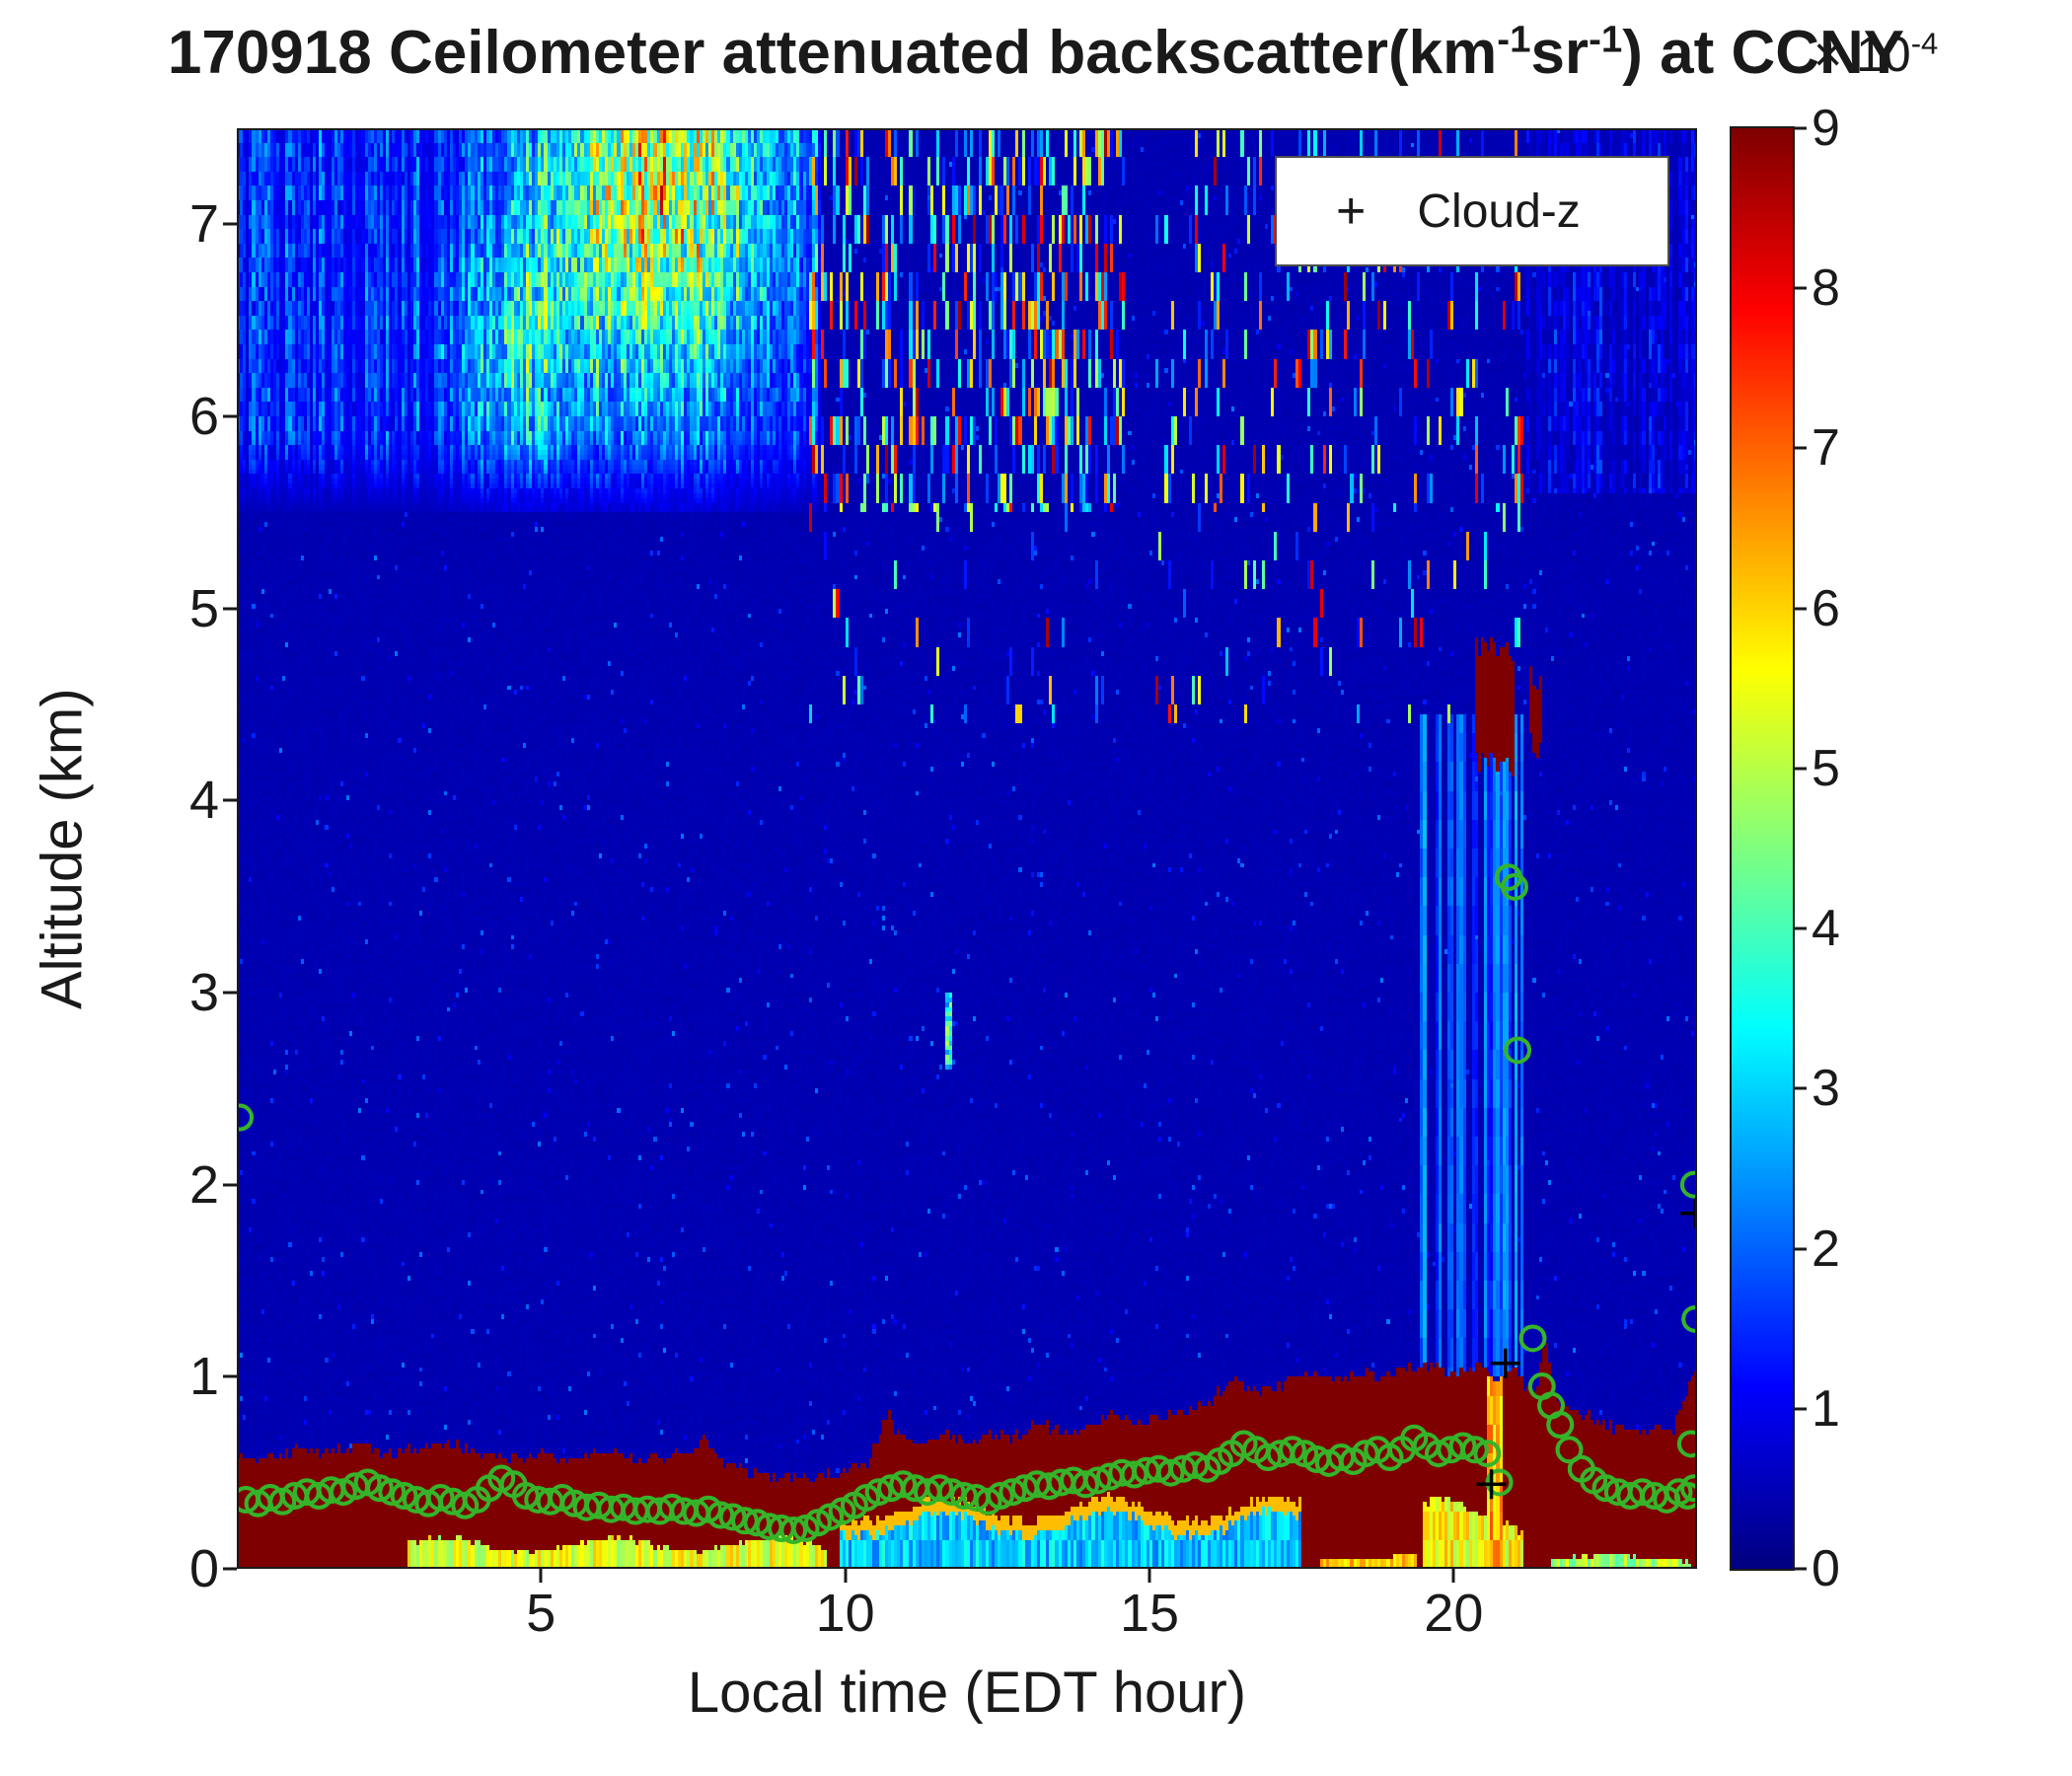  I want to click on y-tick-label: 4, so click(204, 801).